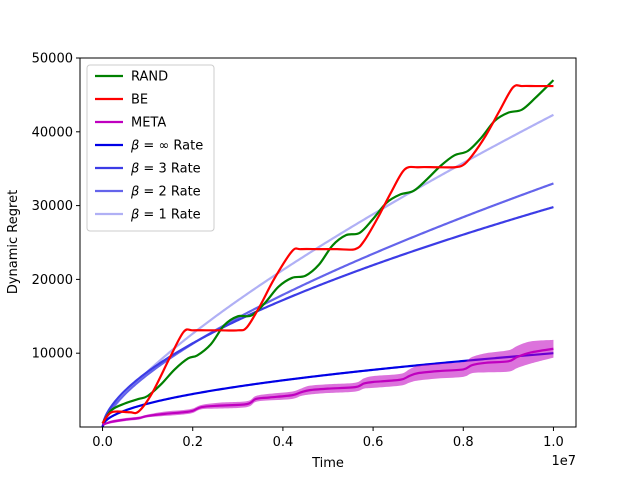 This screenshot has width=640, height=480. I want to click on y-tick-label: 30000, so click(52, 206).